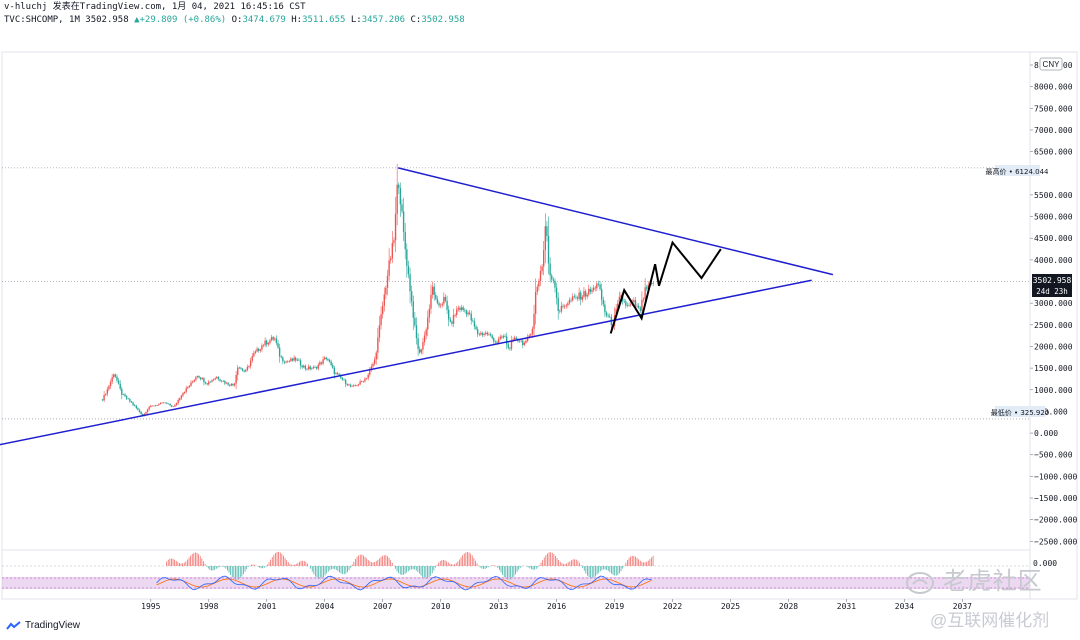 The image size is (1080, 640). I want to click on countdown-badge: 24d 23h, so click(1052, 291).